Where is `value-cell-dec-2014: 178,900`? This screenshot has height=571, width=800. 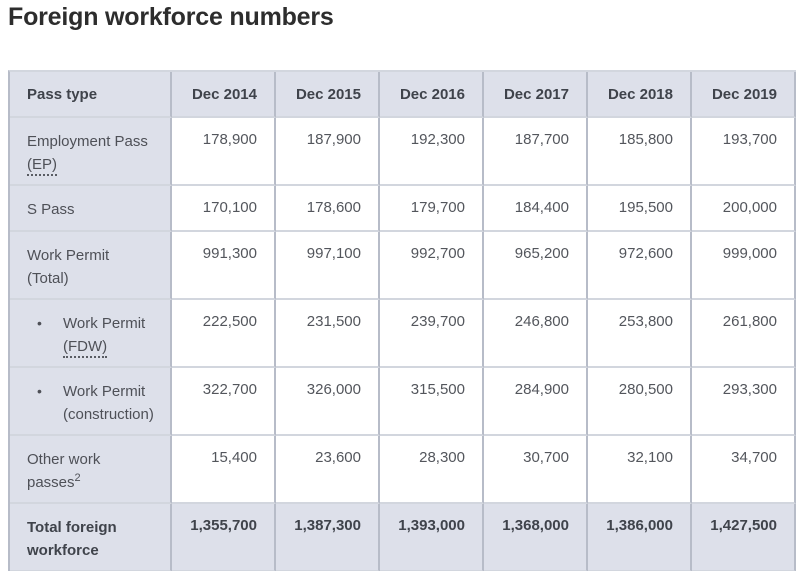
value-cell-dec-2014: 178,900 is located at coordinates (224, 152).